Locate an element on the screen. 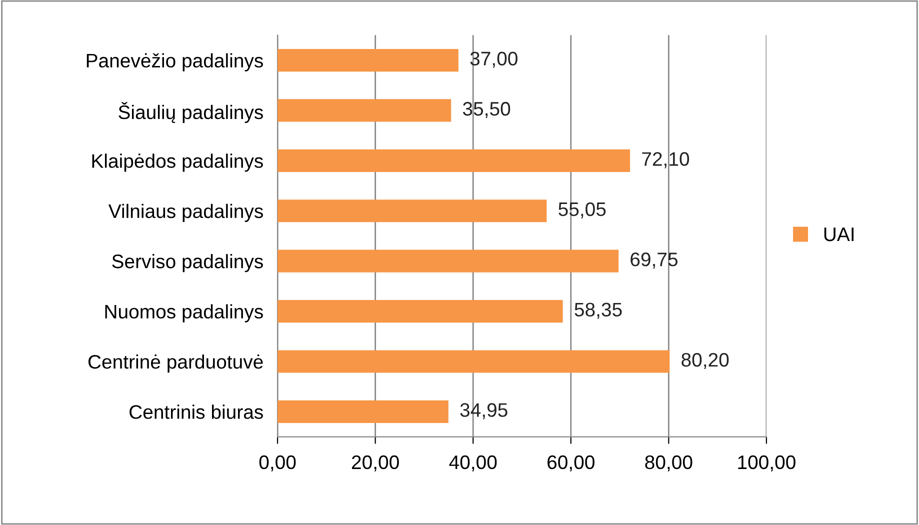 The height and width of the screenshot is (525, 919). legend-label: UAI is located at coordinates (839, 235).